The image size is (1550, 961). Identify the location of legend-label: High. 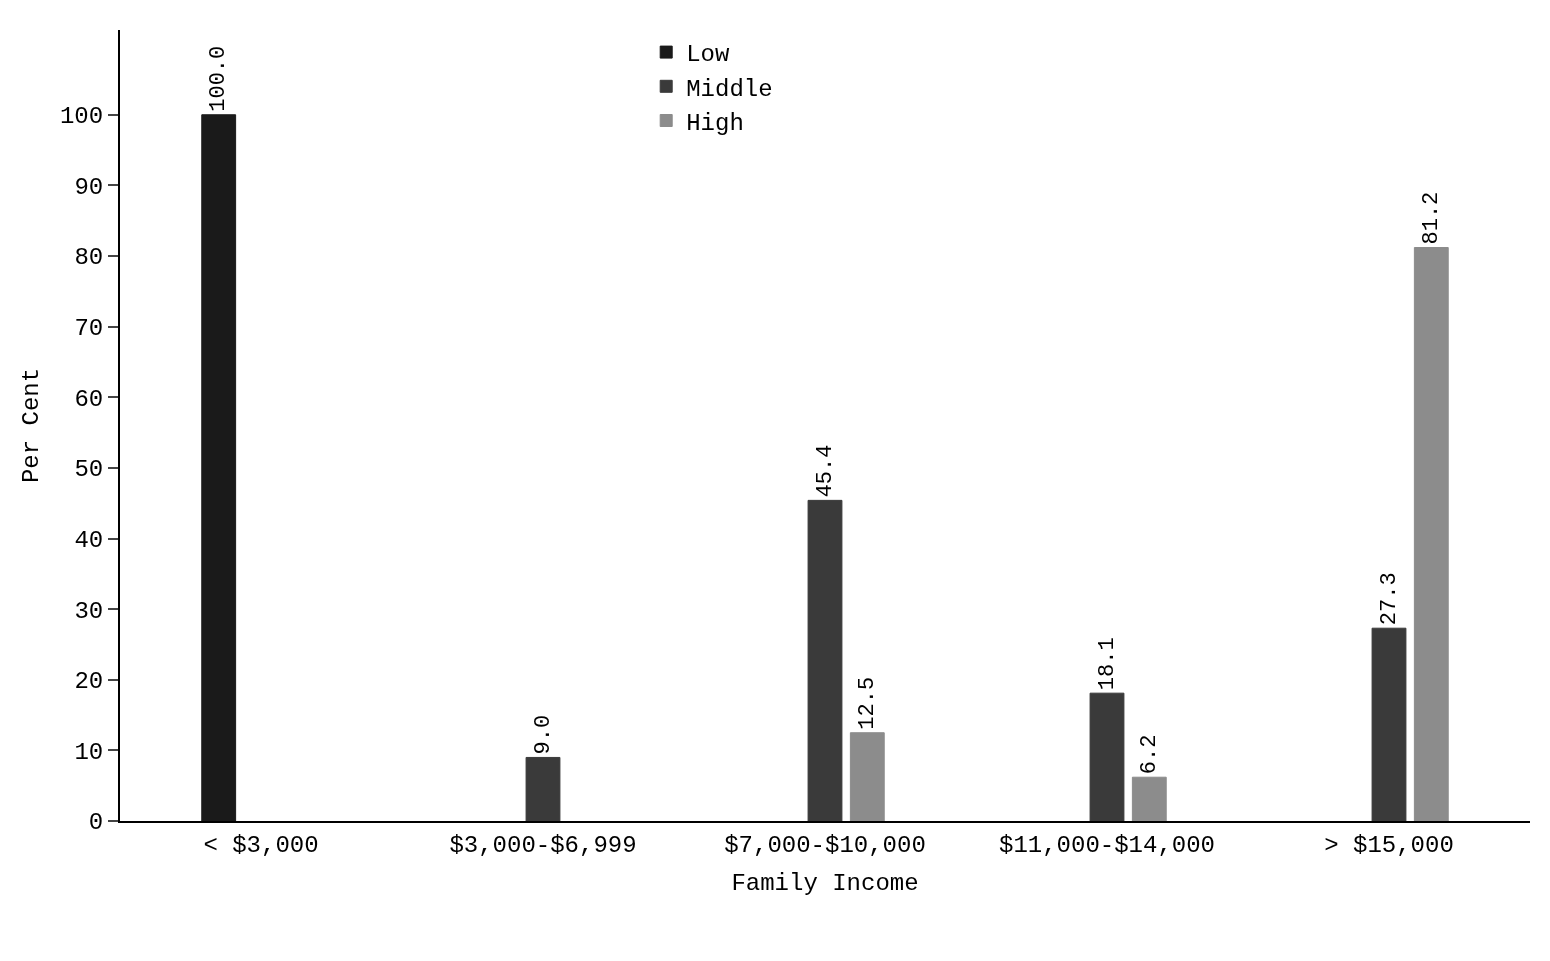
(715, 123).